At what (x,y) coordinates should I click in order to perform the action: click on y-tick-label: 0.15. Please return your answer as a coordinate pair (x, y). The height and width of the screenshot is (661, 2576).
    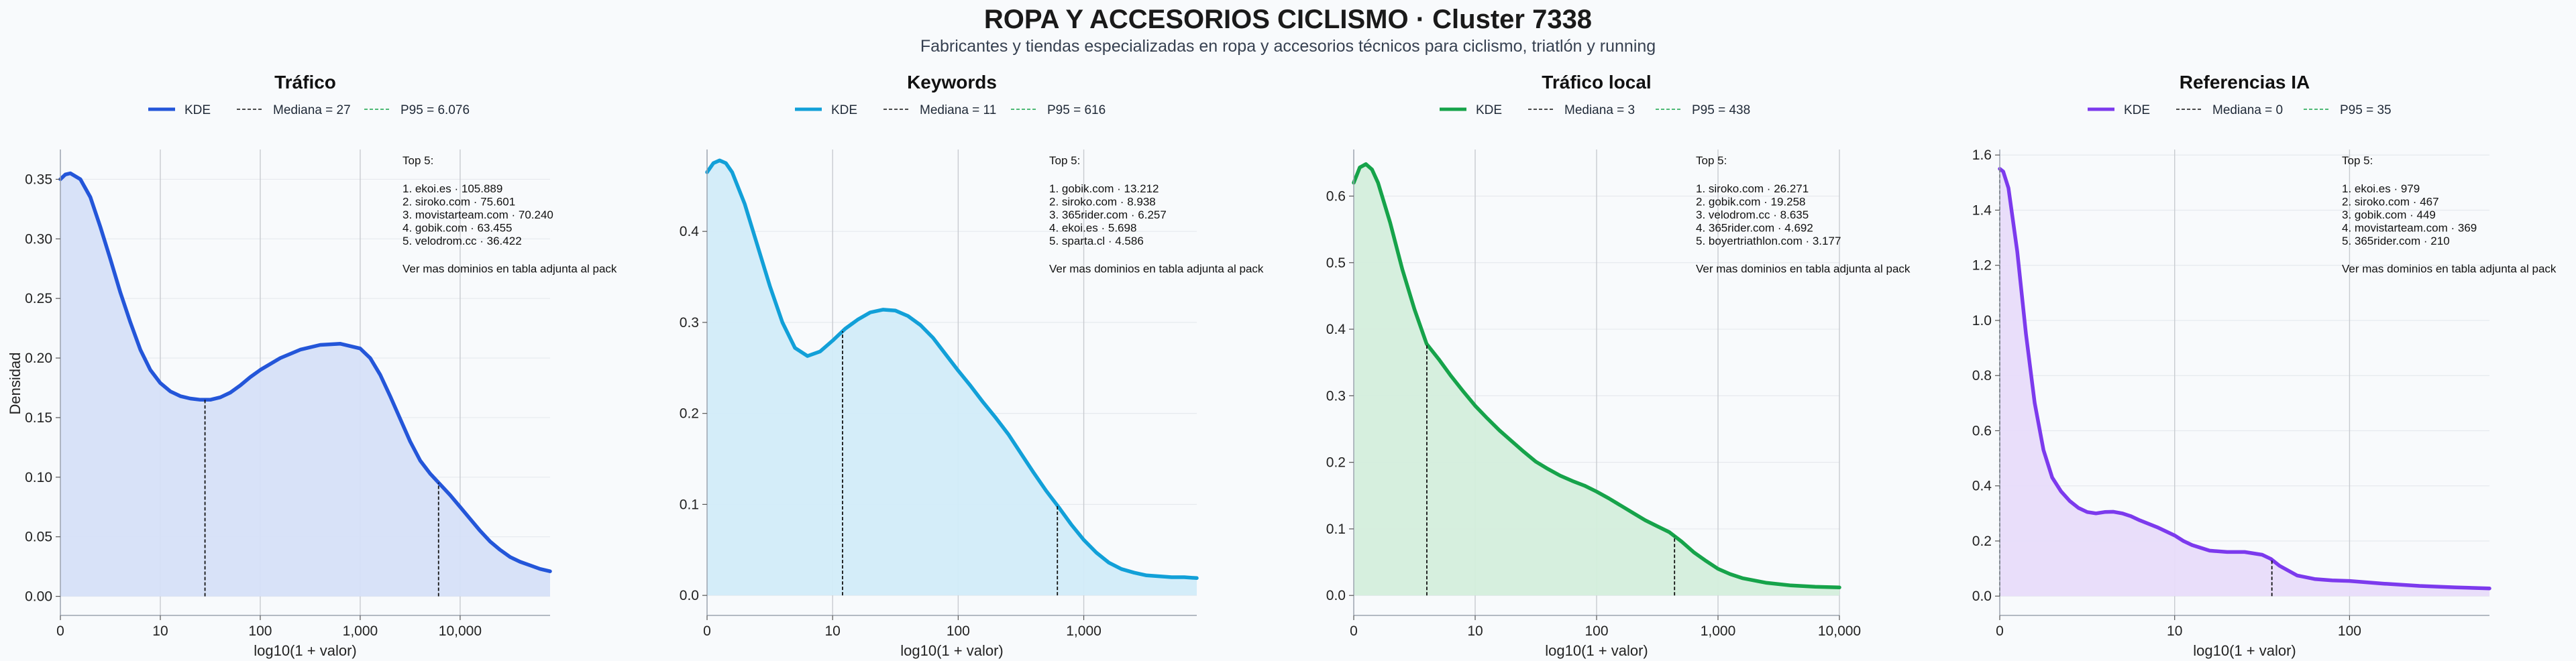
    Looking at the image, I should click on (38, 418).